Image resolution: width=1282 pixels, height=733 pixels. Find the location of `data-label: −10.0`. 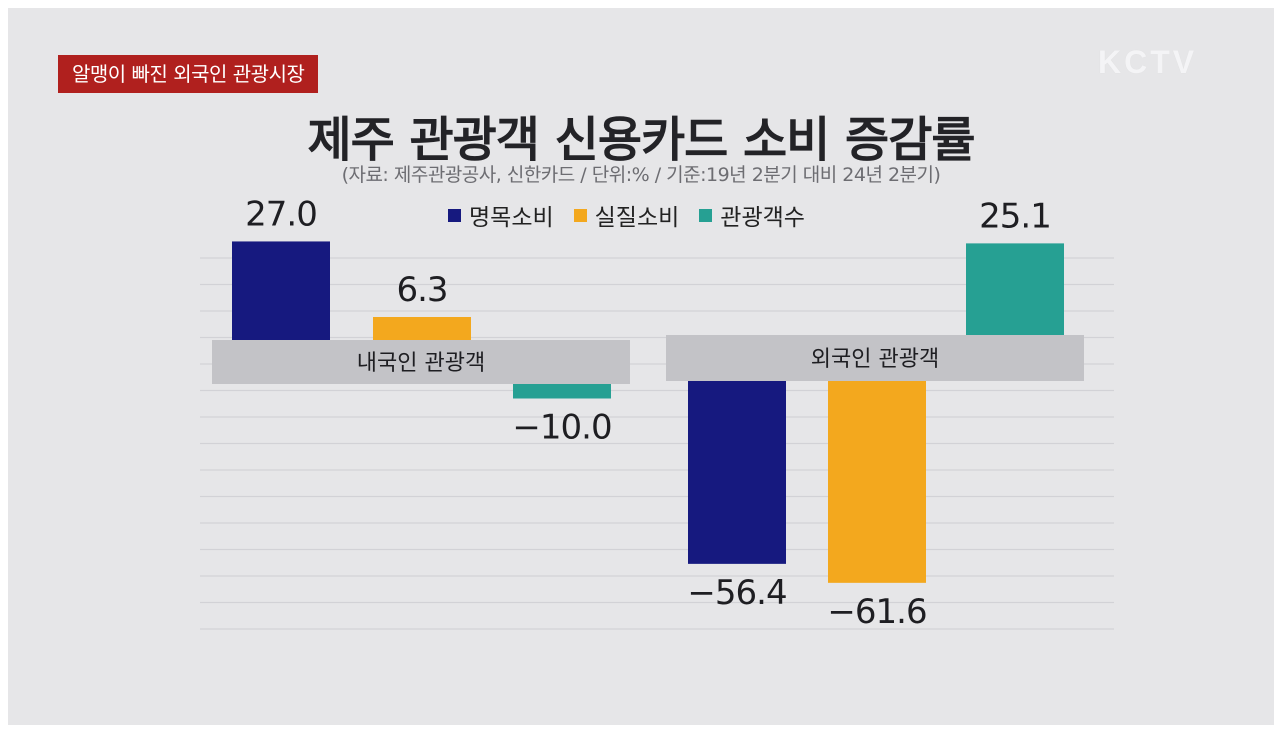

data-label: −10.0 is located at coordinates (561, 428).